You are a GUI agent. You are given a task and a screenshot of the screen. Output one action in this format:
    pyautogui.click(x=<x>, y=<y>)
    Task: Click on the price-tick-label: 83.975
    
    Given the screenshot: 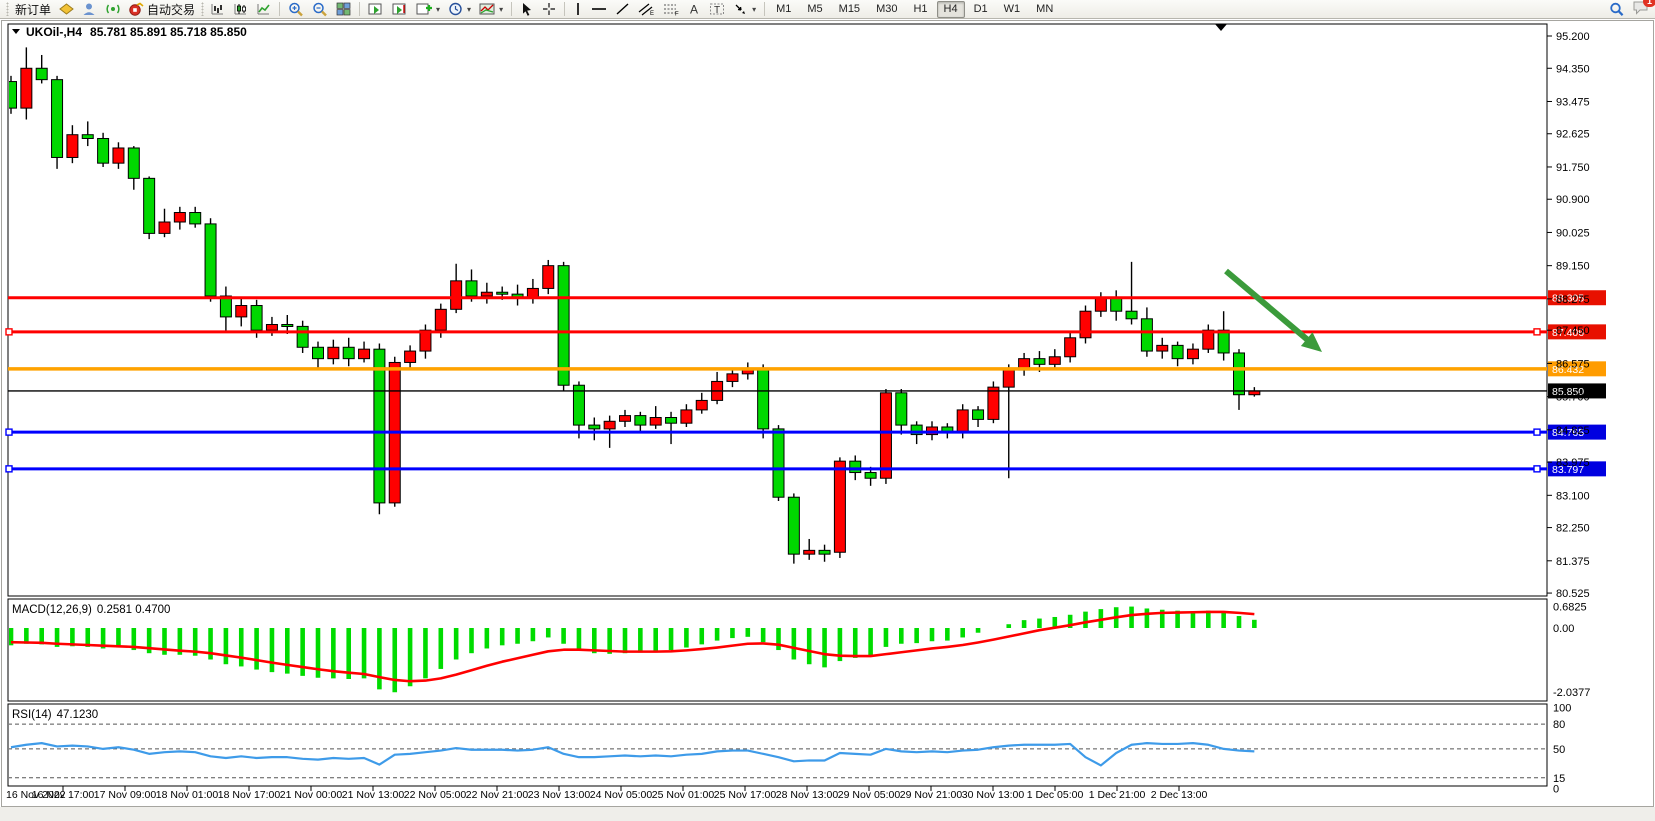 What is the action you would take?
    pyautogui.click(x=1573, y=463)
    